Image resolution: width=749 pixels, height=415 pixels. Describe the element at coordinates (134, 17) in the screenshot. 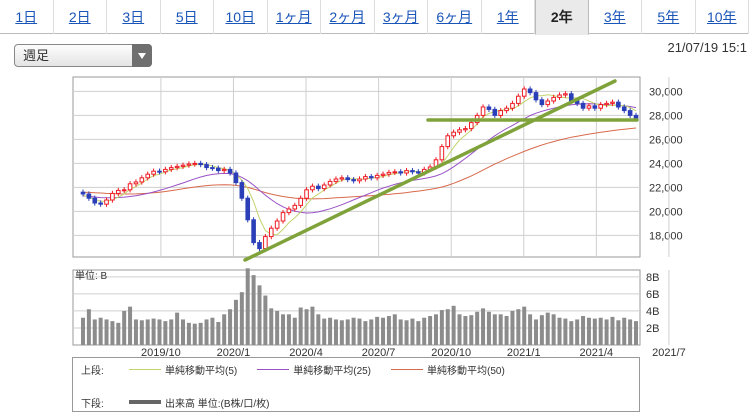

I see `tab-period-2: 3日` at that location.